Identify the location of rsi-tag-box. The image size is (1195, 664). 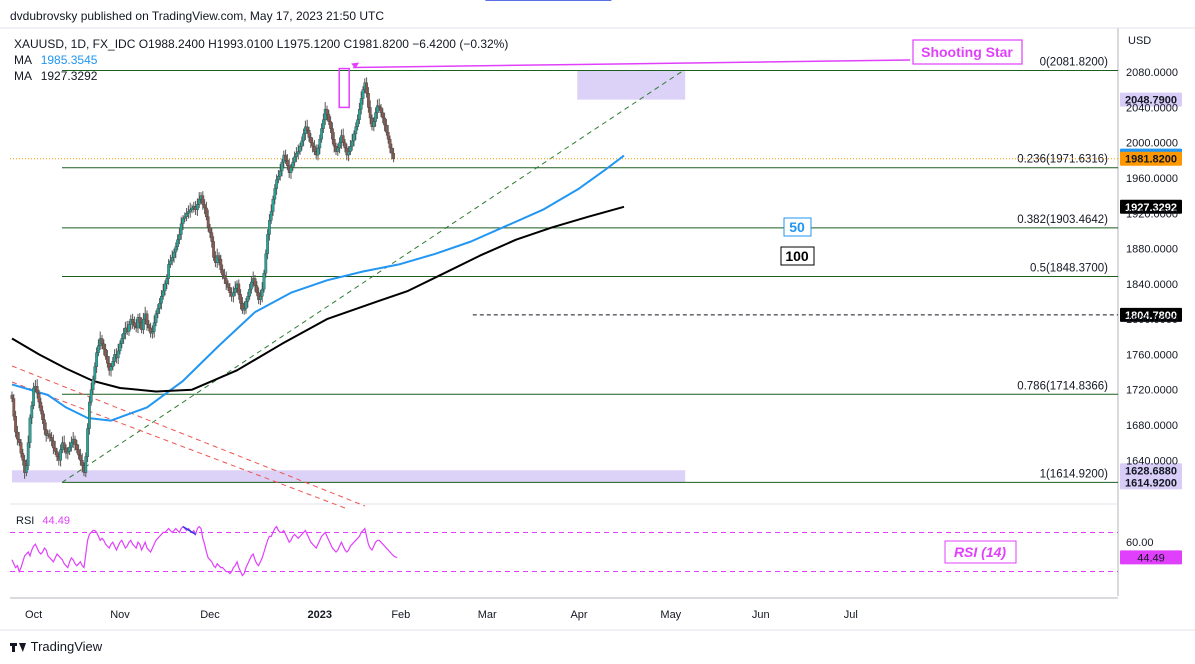
(980, 552).